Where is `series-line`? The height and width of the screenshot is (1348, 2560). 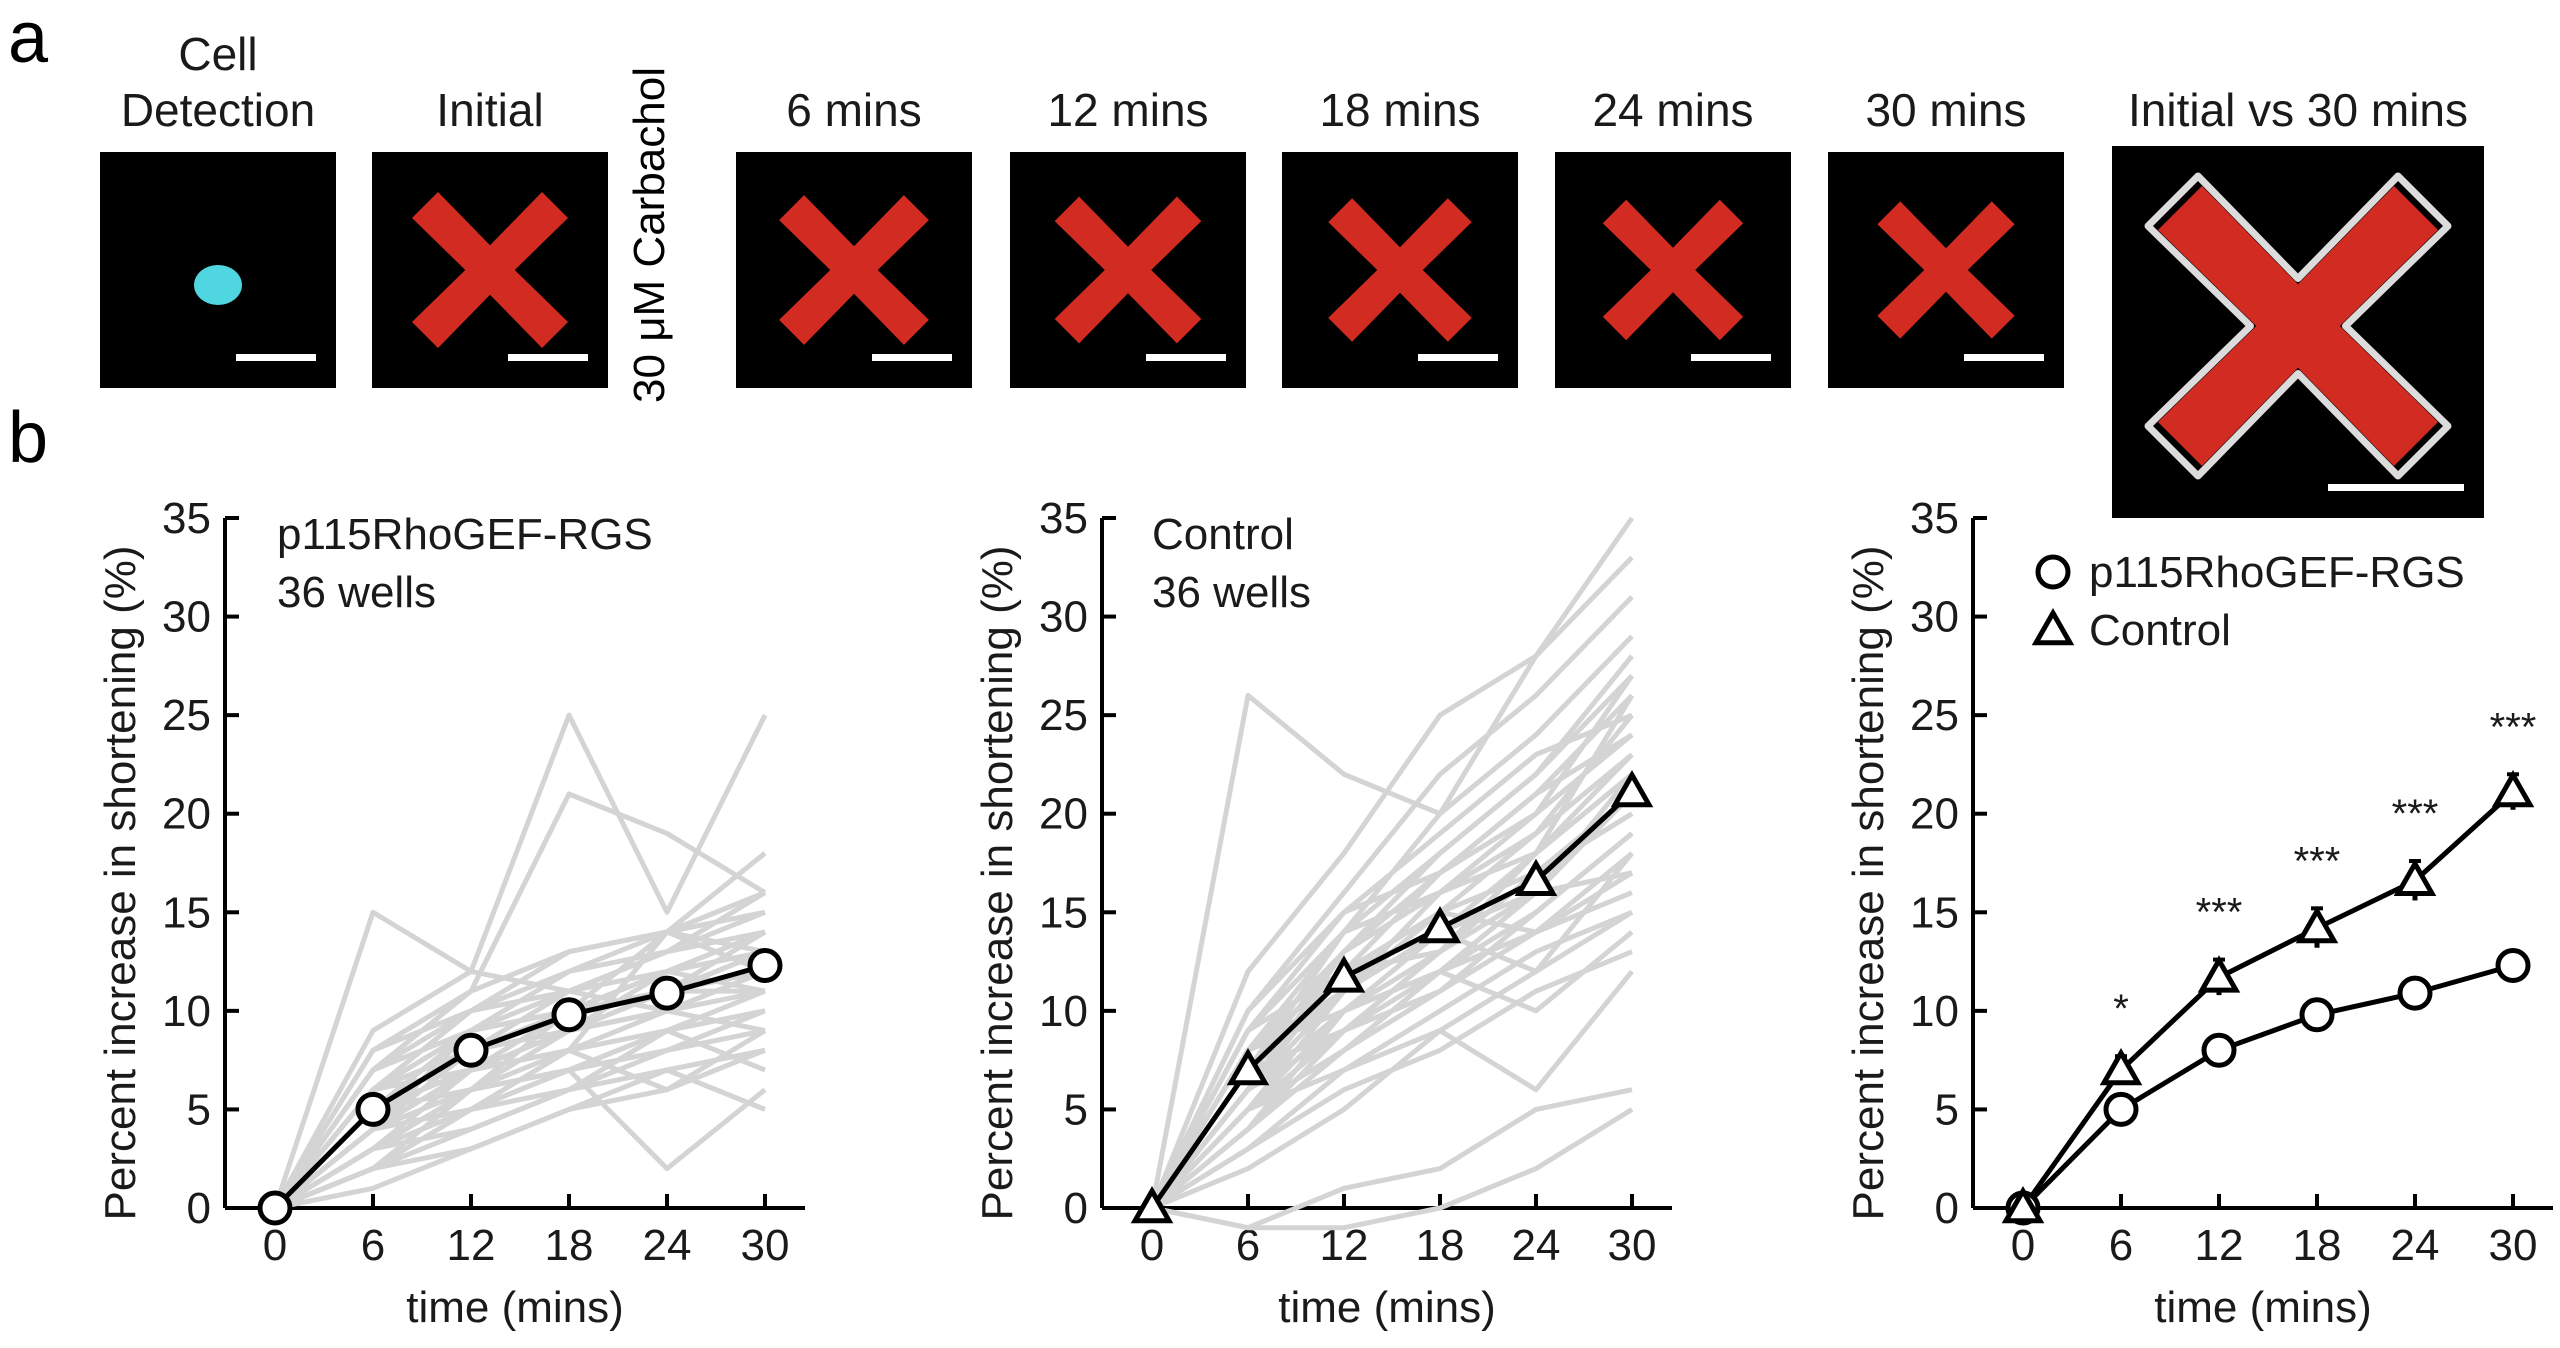 series-line is located at coordinates (2267, 1086).